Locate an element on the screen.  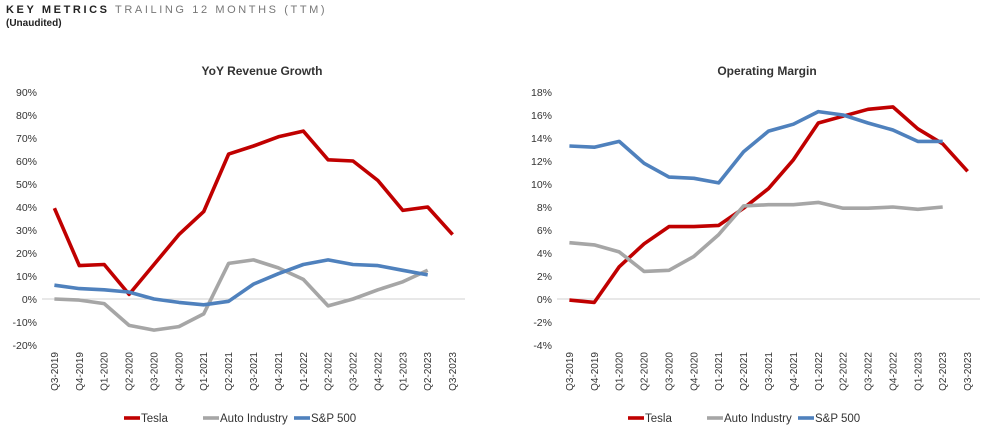
margin-y-tick-label: 6% is located at coordinates (544, 231).